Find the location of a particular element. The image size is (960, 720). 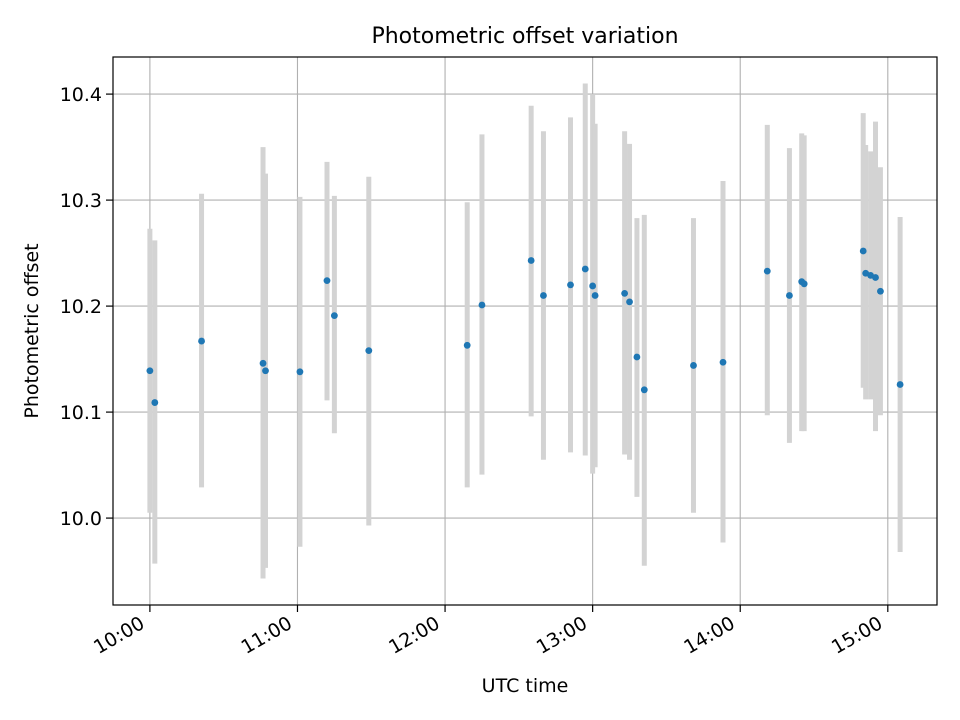

y-axis-ticks: 10.0 10.1 10.2 10.3 10.4 is located at coordinates (86, 307).